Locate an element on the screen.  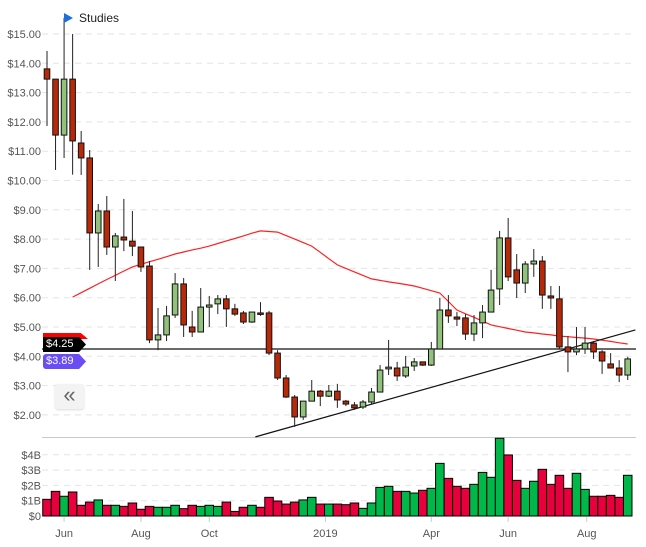
volume-tick-label: $1B is located at coordinates (31, 502).